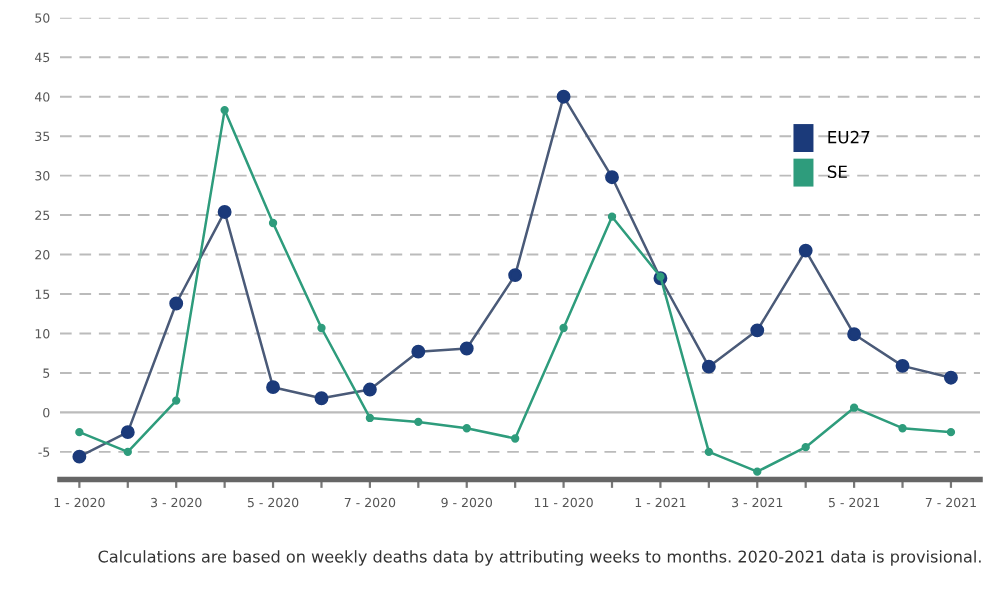 The height and width of the screenshot is (592, 1000). Describe the element at coordinates (837, 172) in the screenshot. I see `legend-label: SE` at that location.